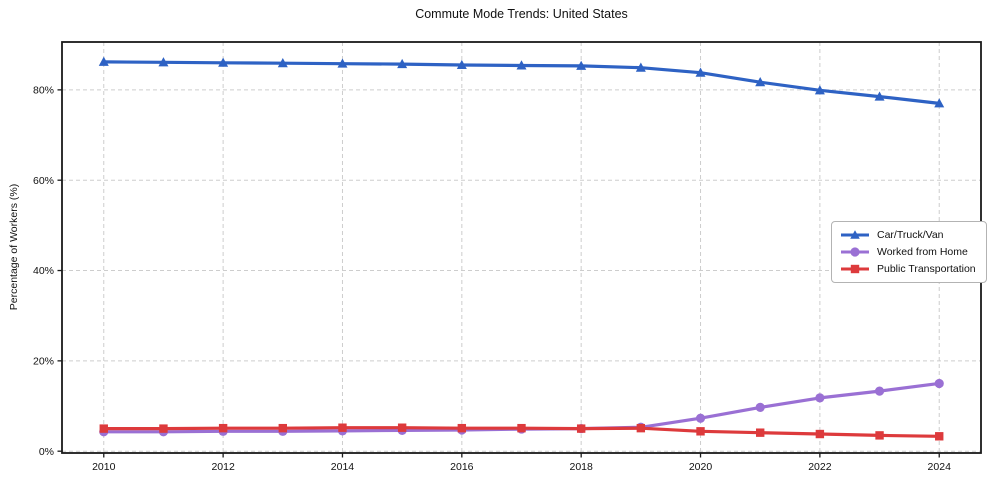 This screenshot has width=990, height=490. Describe the element at coordinates (521, 14) in the screenshot. I see `chart-title: Commute Mode Trends: United States` at that location.